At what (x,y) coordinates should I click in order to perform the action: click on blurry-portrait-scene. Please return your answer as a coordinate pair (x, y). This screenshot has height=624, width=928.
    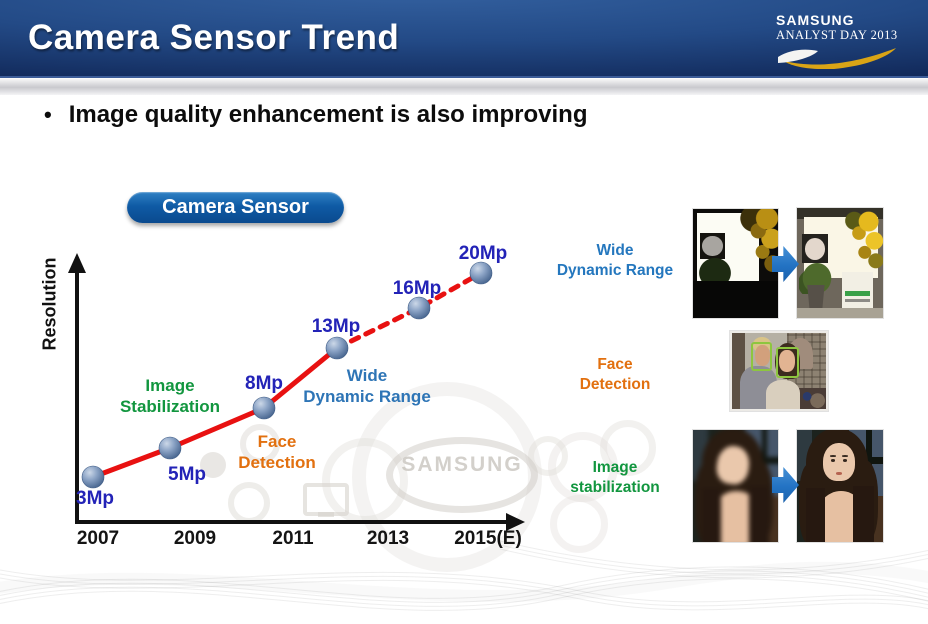
    Looking at the image, I should click on (735, 486).